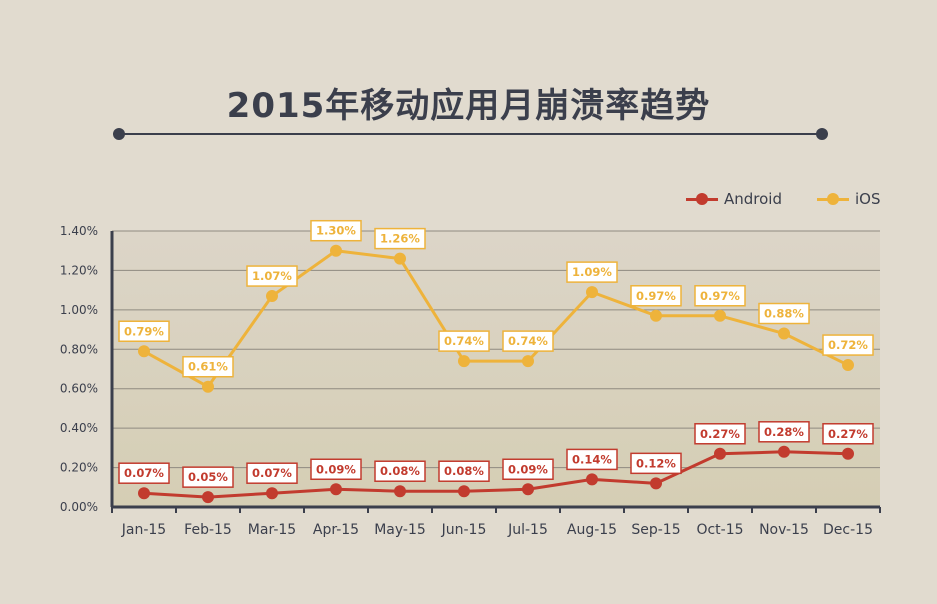 This screenshot has width=937, height=604. I want to click on x-tick-label: Feb-15, so click(208, 530).